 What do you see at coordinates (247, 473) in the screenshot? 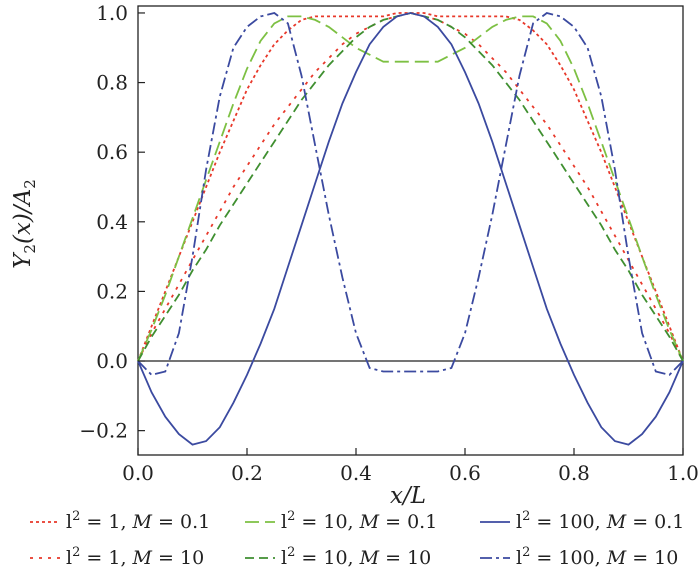
I see `x-tick-label: 0.2` at bounding box center [247, 473].